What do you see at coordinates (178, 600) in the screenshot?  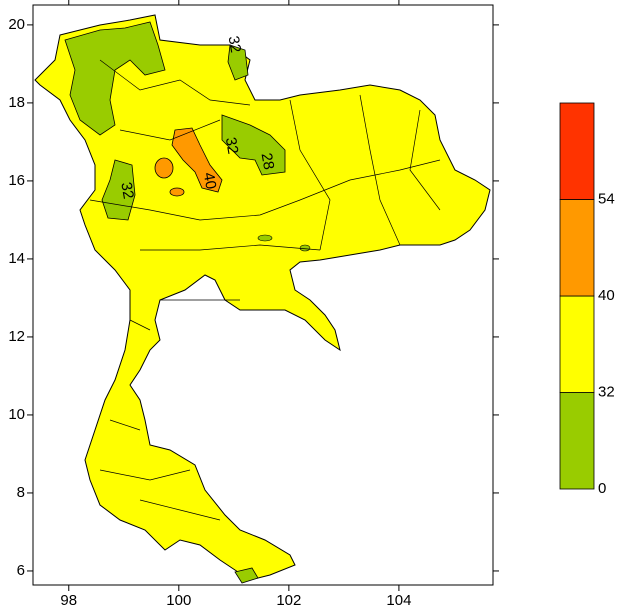 I see `x-tick-label: 100` at bounding box center [178, 600].